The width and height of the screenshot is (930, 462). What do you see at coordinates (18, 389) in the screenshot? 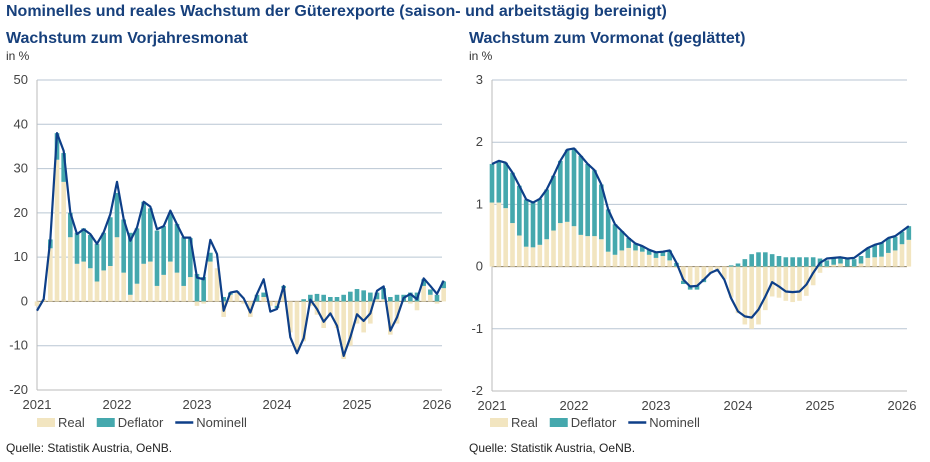
I see `y-tick-label: -20` at bounding box center [18, 389].